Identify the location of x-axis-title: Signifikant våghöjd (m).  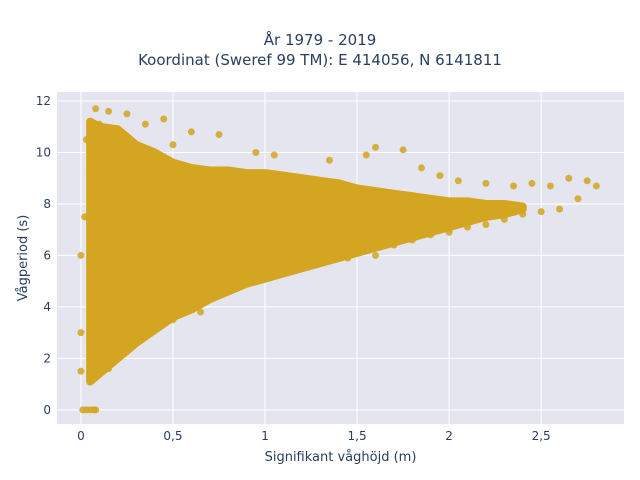
(341, 457).